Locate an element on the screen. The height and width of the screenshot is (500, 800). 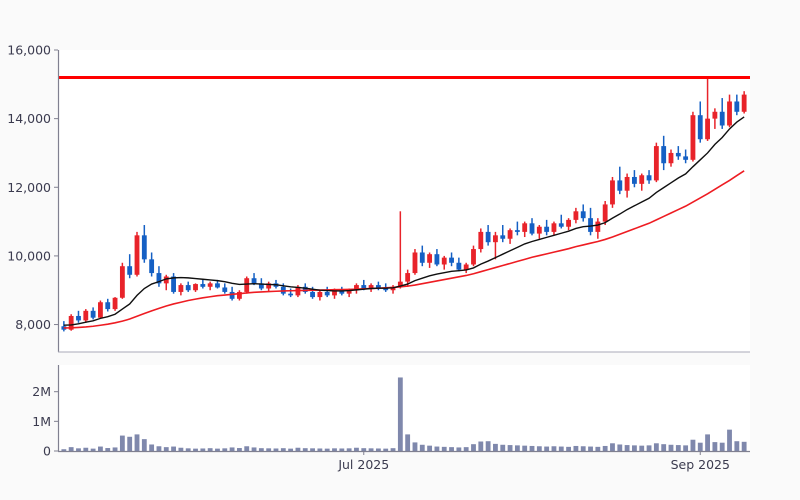
price-y-tick-label: 8,000 is located at coordinates (33, 324).